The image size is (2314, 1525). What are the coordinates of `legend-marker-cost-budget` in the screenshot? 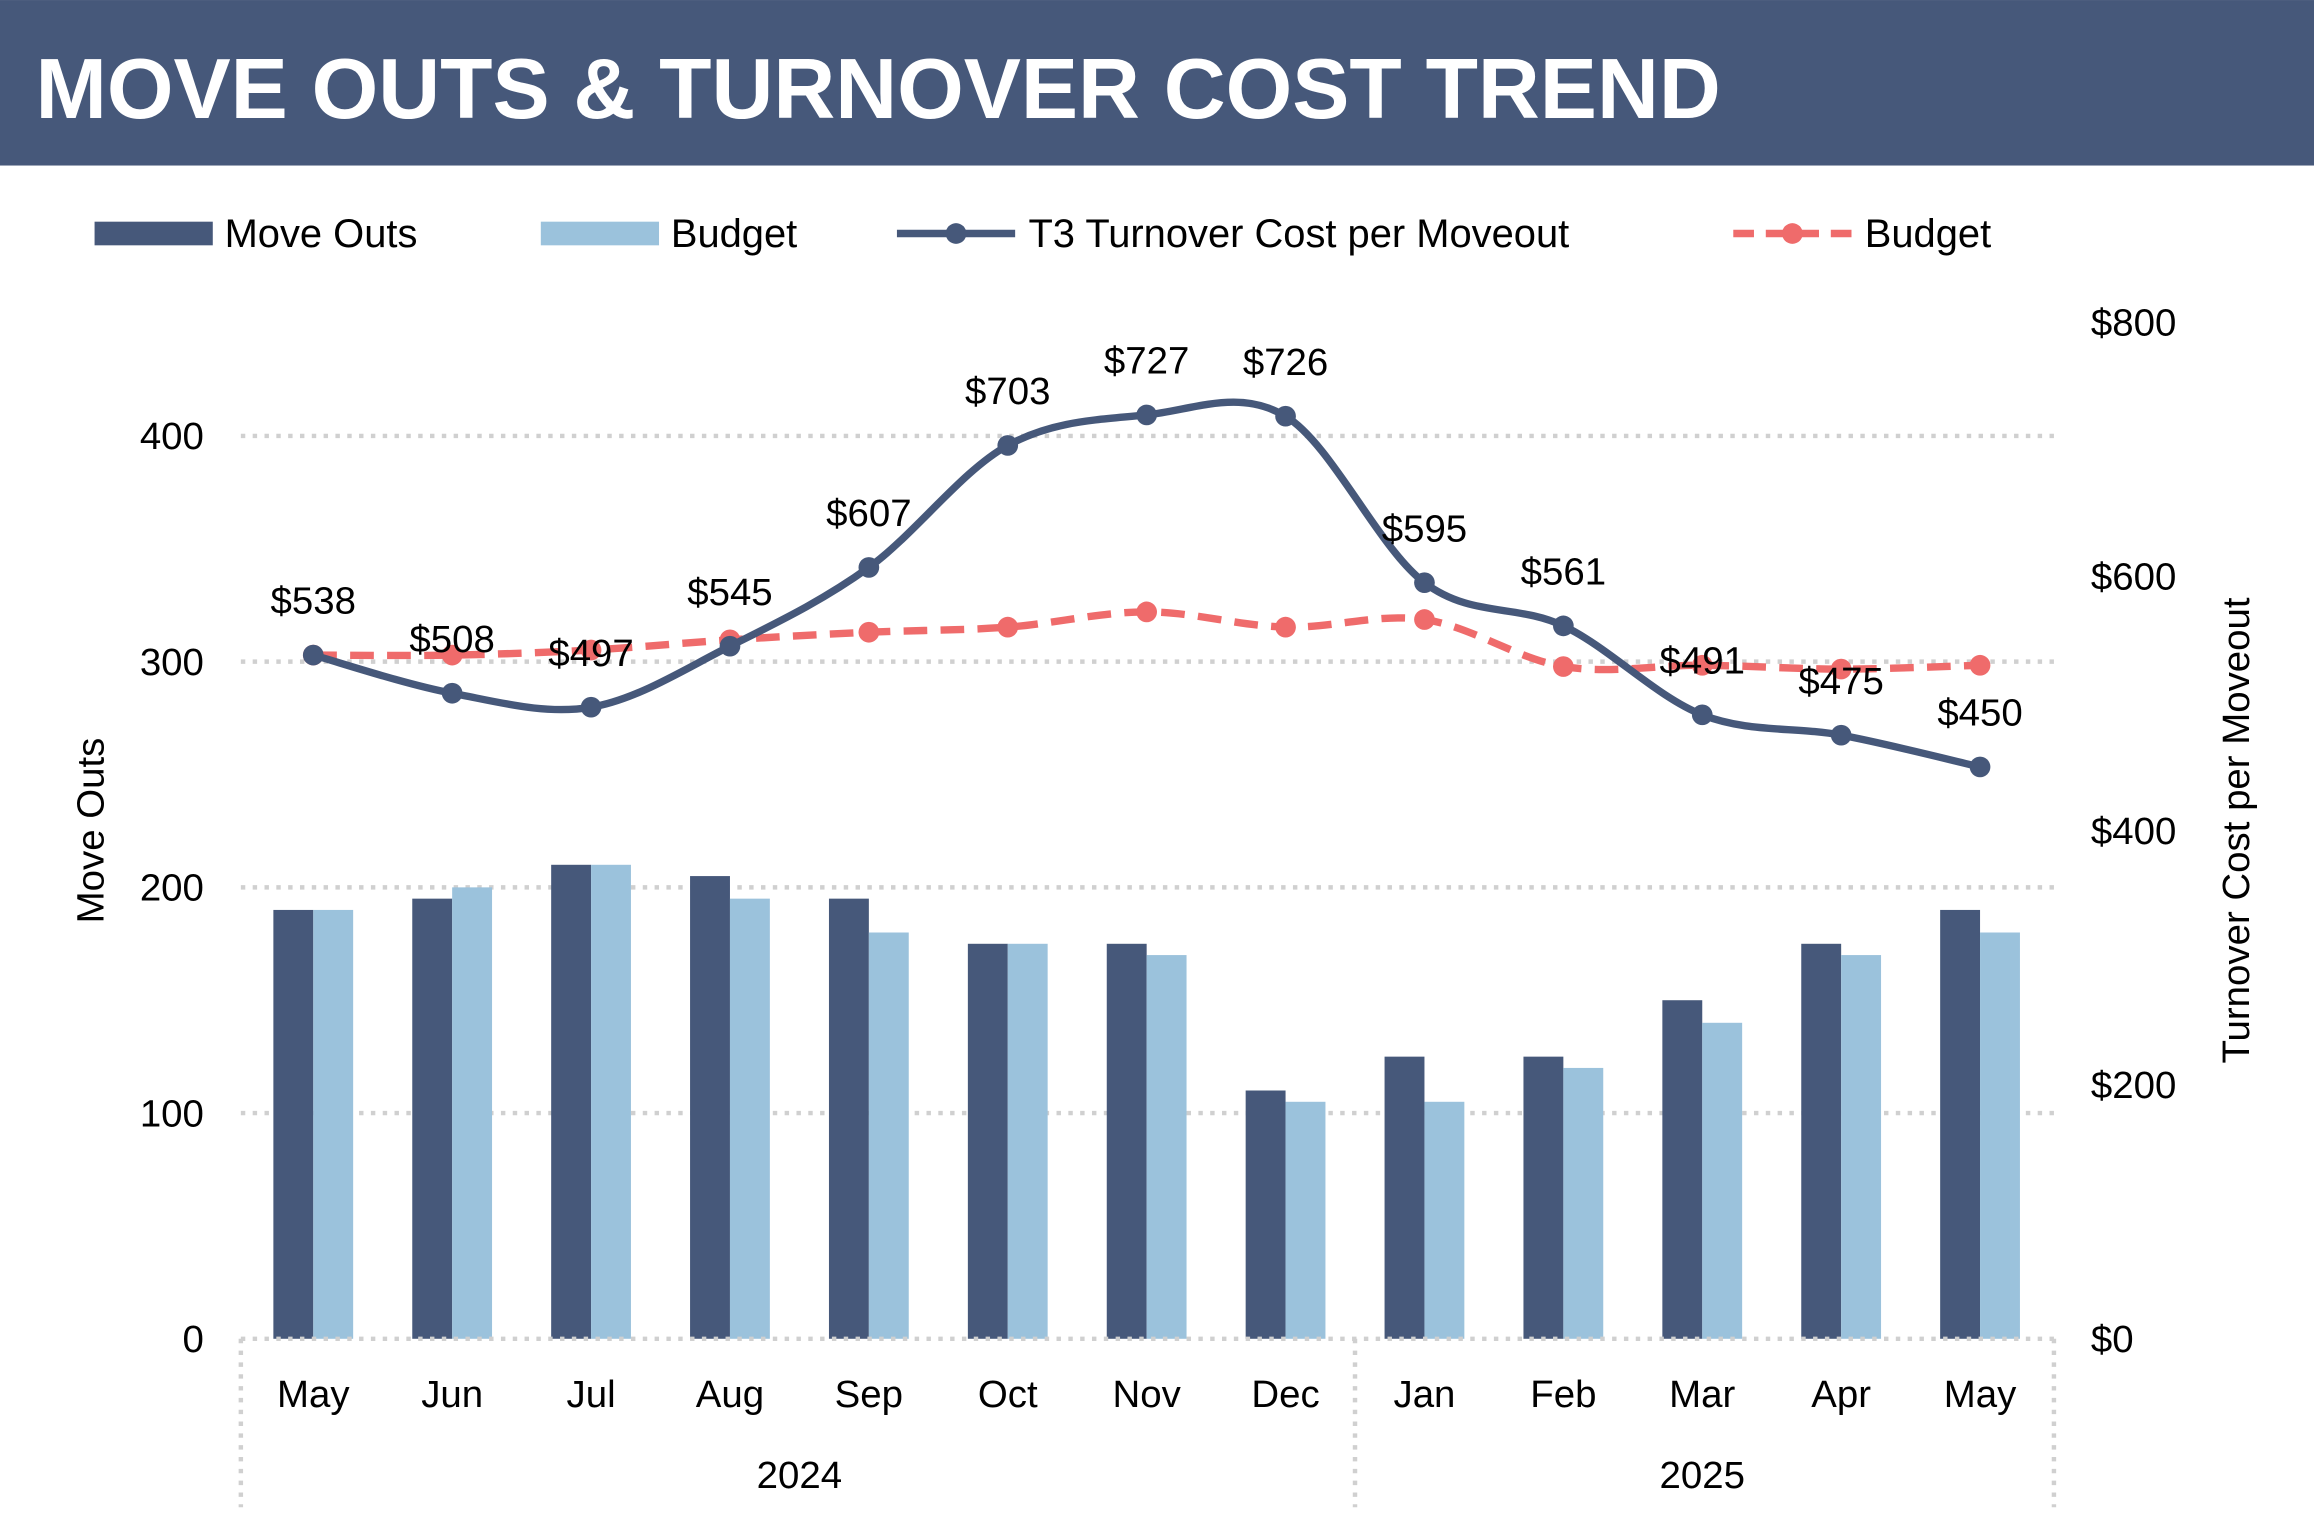 It's located at (1792, 233).